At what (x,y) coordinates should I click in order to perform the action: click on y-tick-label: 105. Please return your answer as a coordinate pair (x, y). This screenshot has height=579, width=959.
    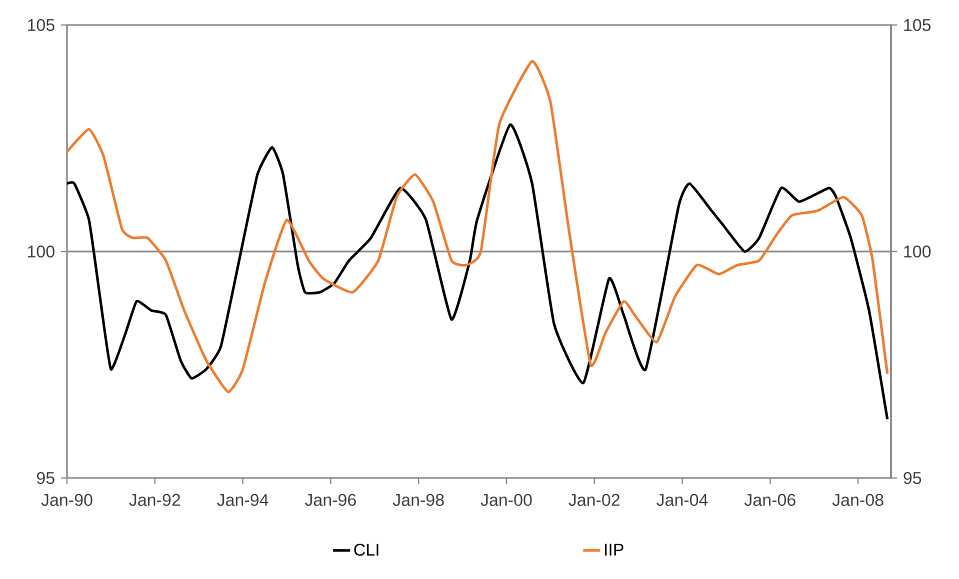
    Looking at the image, I should click on (917, 25).